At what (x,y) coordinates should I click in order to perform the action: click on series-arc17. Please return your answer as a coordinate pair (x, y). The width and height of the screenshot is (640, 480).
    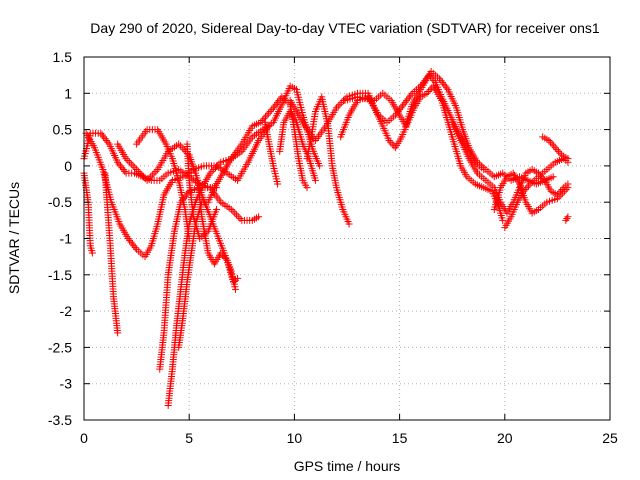
    Looking at the image, I should click on (449, 128).